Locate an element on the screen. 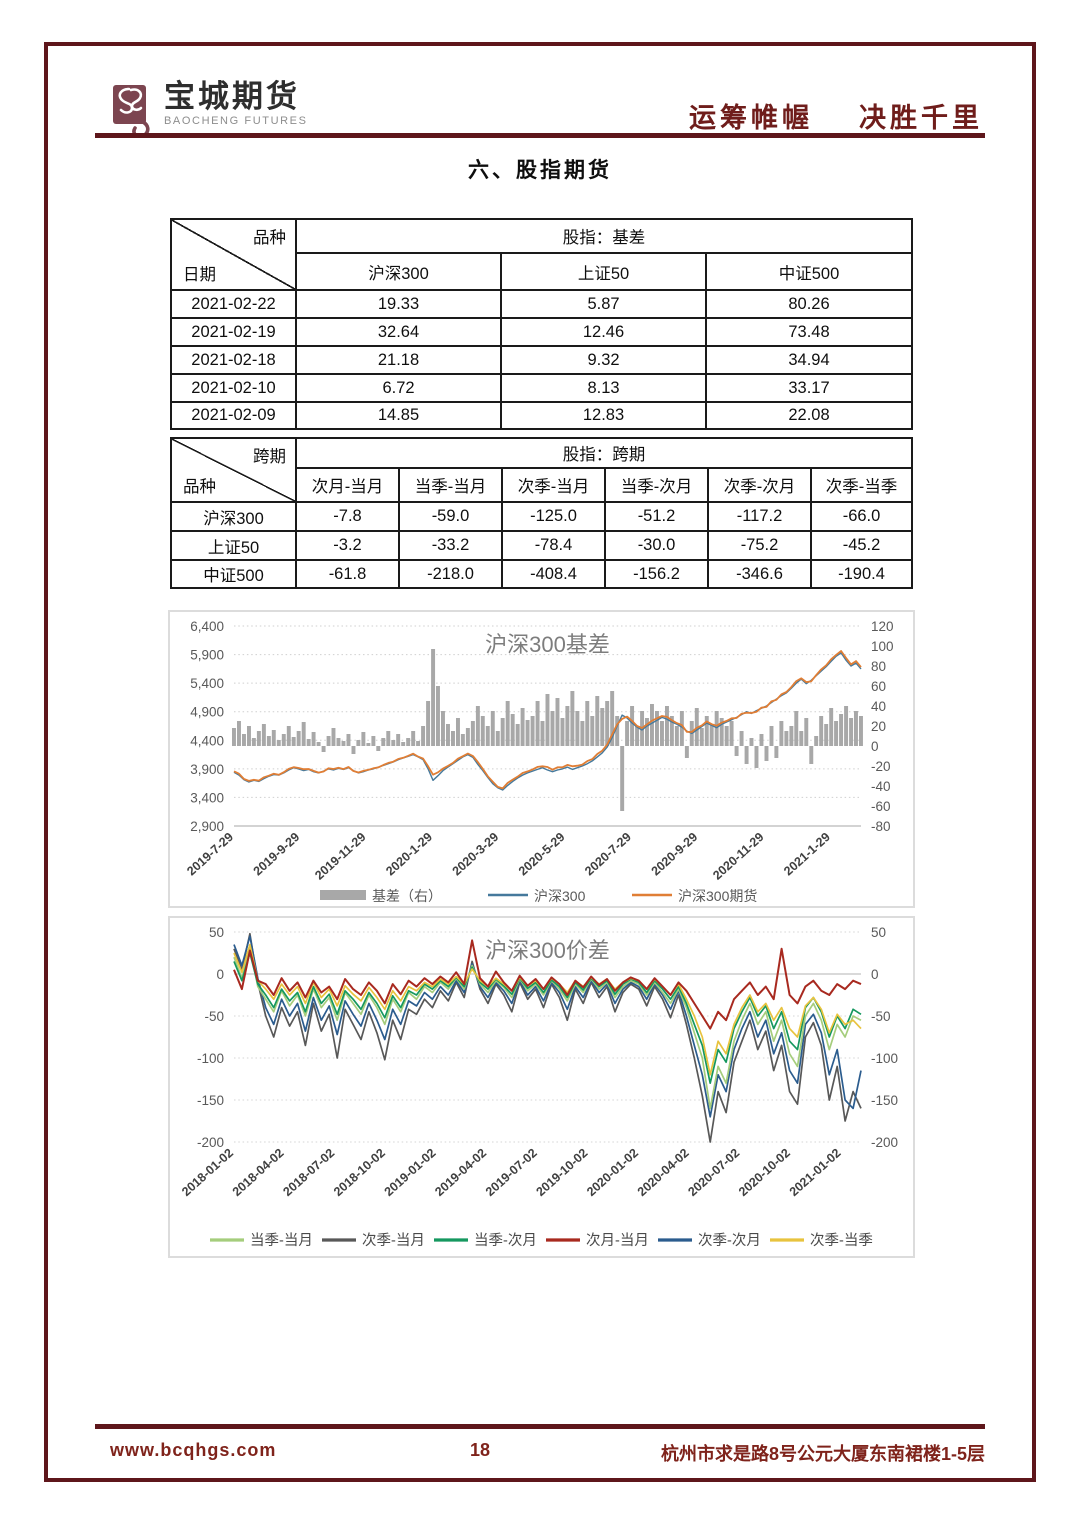 The height and width of the screenshot is (1527, 1080). column-header: 中证500 is located at coordinates (809, 271).